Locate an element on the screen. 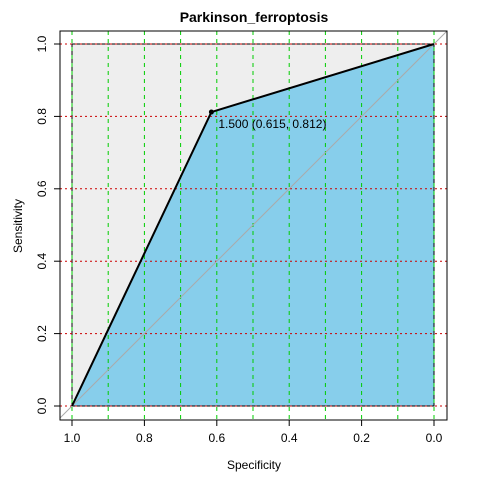  y-axis-label: Sensitivity is located at coordinates (18, 226).